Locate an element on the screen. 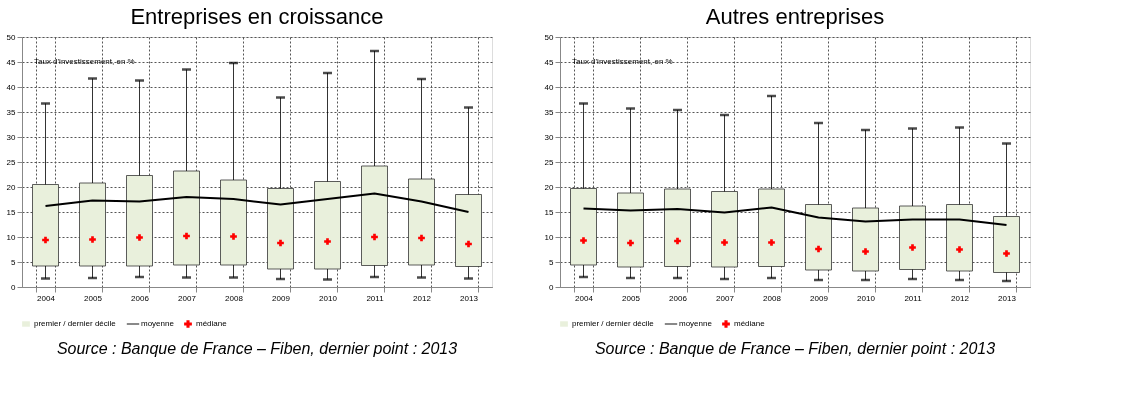 Image resolution: width=1144 pixels, height=405 pixels. chart-title: Entreprises en croissance is located at coordinates (257, 16).